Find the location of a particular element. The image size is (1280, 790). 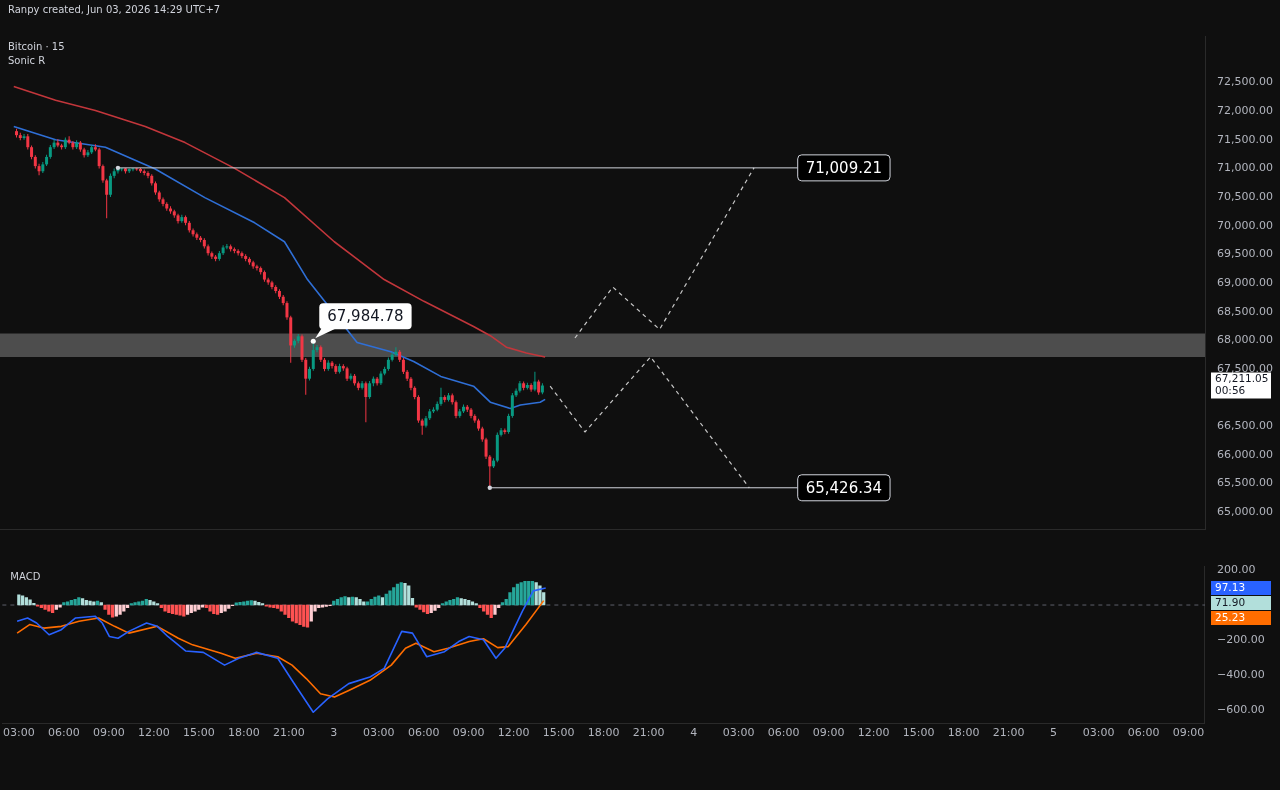

x-tick-label: 3 is located at coordinates (334, 733).